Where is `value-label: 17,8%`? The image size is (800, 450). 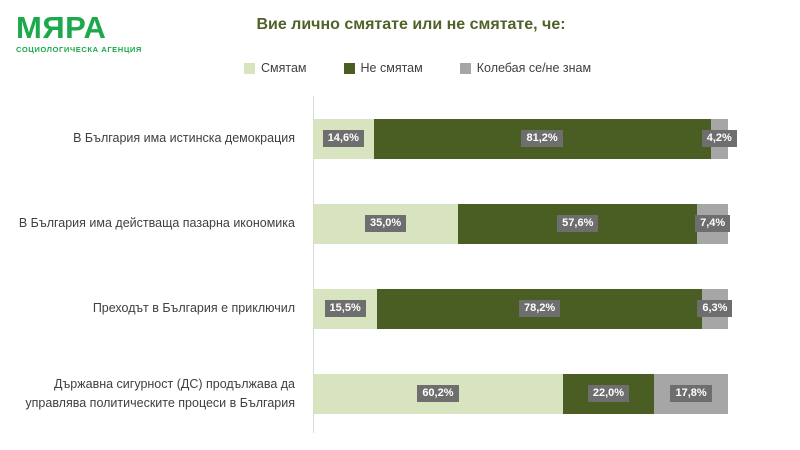
value-label: 17,8% is located at coordinates (691, 393).